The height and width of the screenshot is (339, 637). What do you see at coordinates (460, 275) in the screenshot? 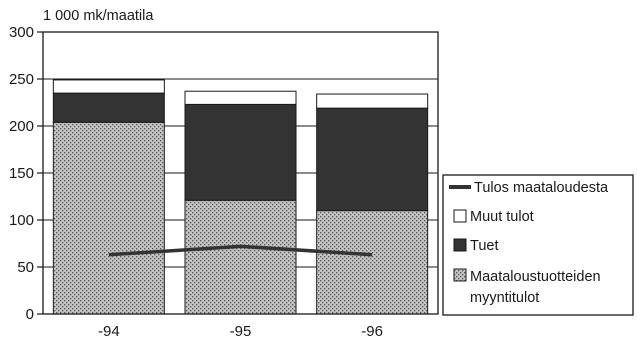
I see `legend-swatch-sales-income` at bounding box center [460, 275].